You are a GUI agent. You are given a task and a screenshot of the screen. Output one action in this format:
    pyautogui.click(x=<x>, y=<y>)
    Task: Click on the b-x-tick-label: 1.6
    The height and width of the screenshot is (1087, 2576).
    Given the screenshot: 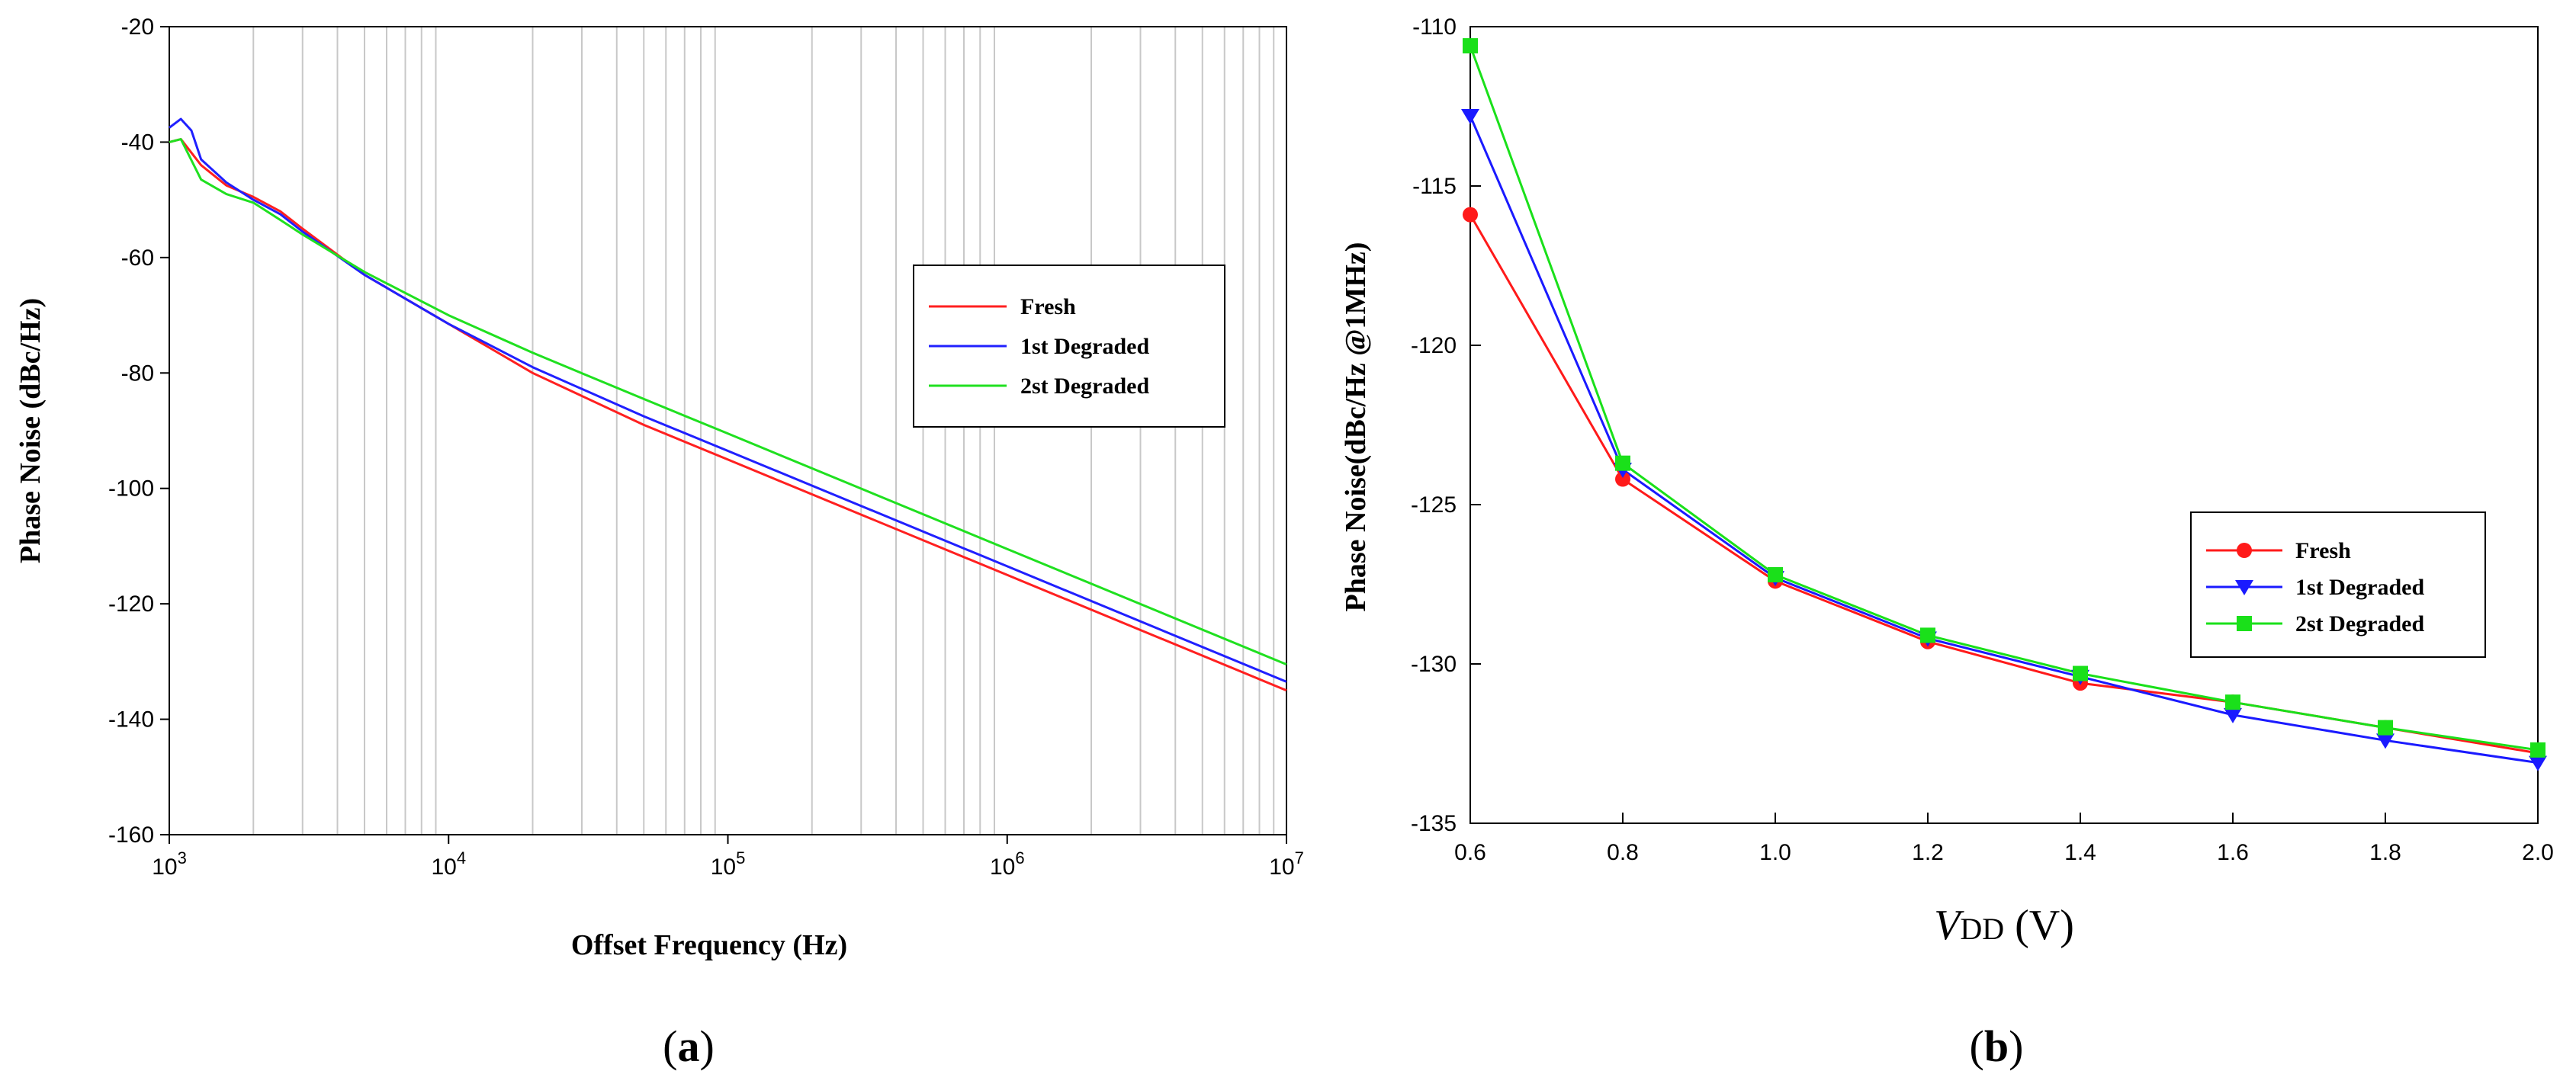 What is the action you would take?
    pyautogui.click(x=2233, y=852)
    